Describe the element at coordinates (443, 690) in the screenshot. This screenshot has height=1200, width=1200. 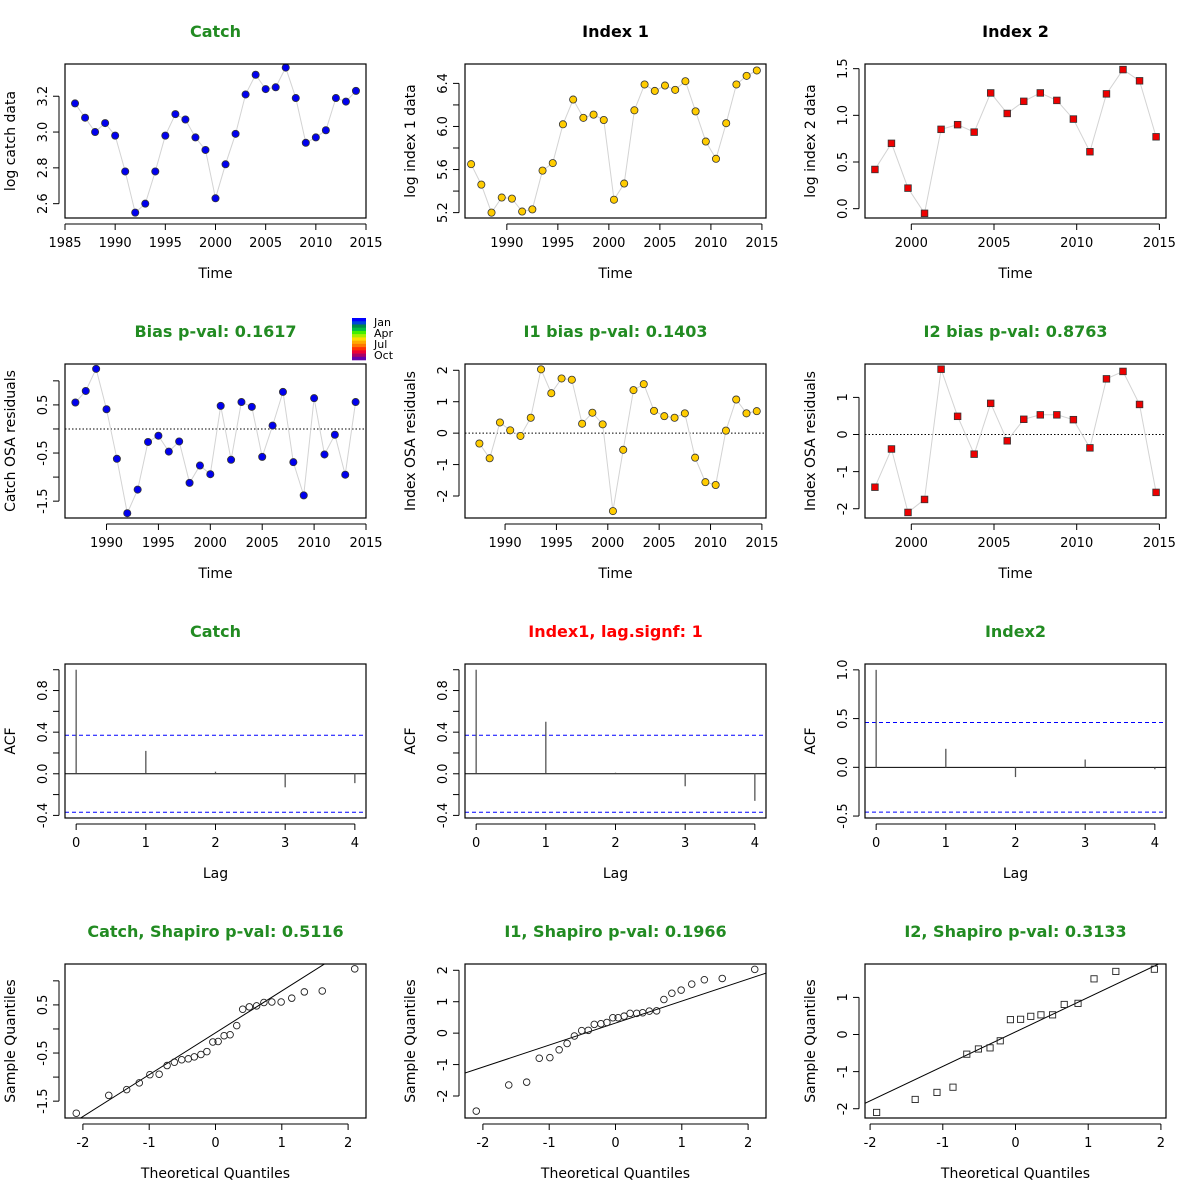
I see `y-tick-label: 0.8` at that location.